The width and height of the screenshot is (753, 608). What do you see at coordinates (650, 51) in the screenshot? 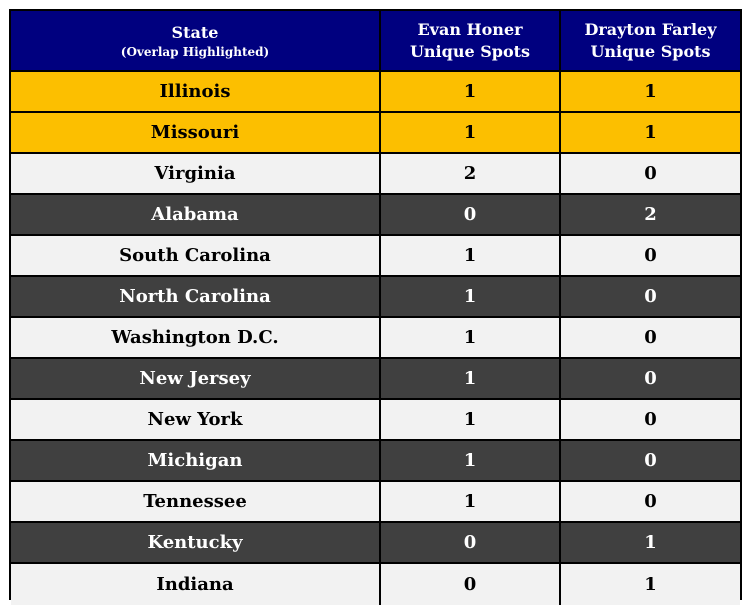
I see `header-drayton-line2: Unique Spots` at bounding box center [650, 51].